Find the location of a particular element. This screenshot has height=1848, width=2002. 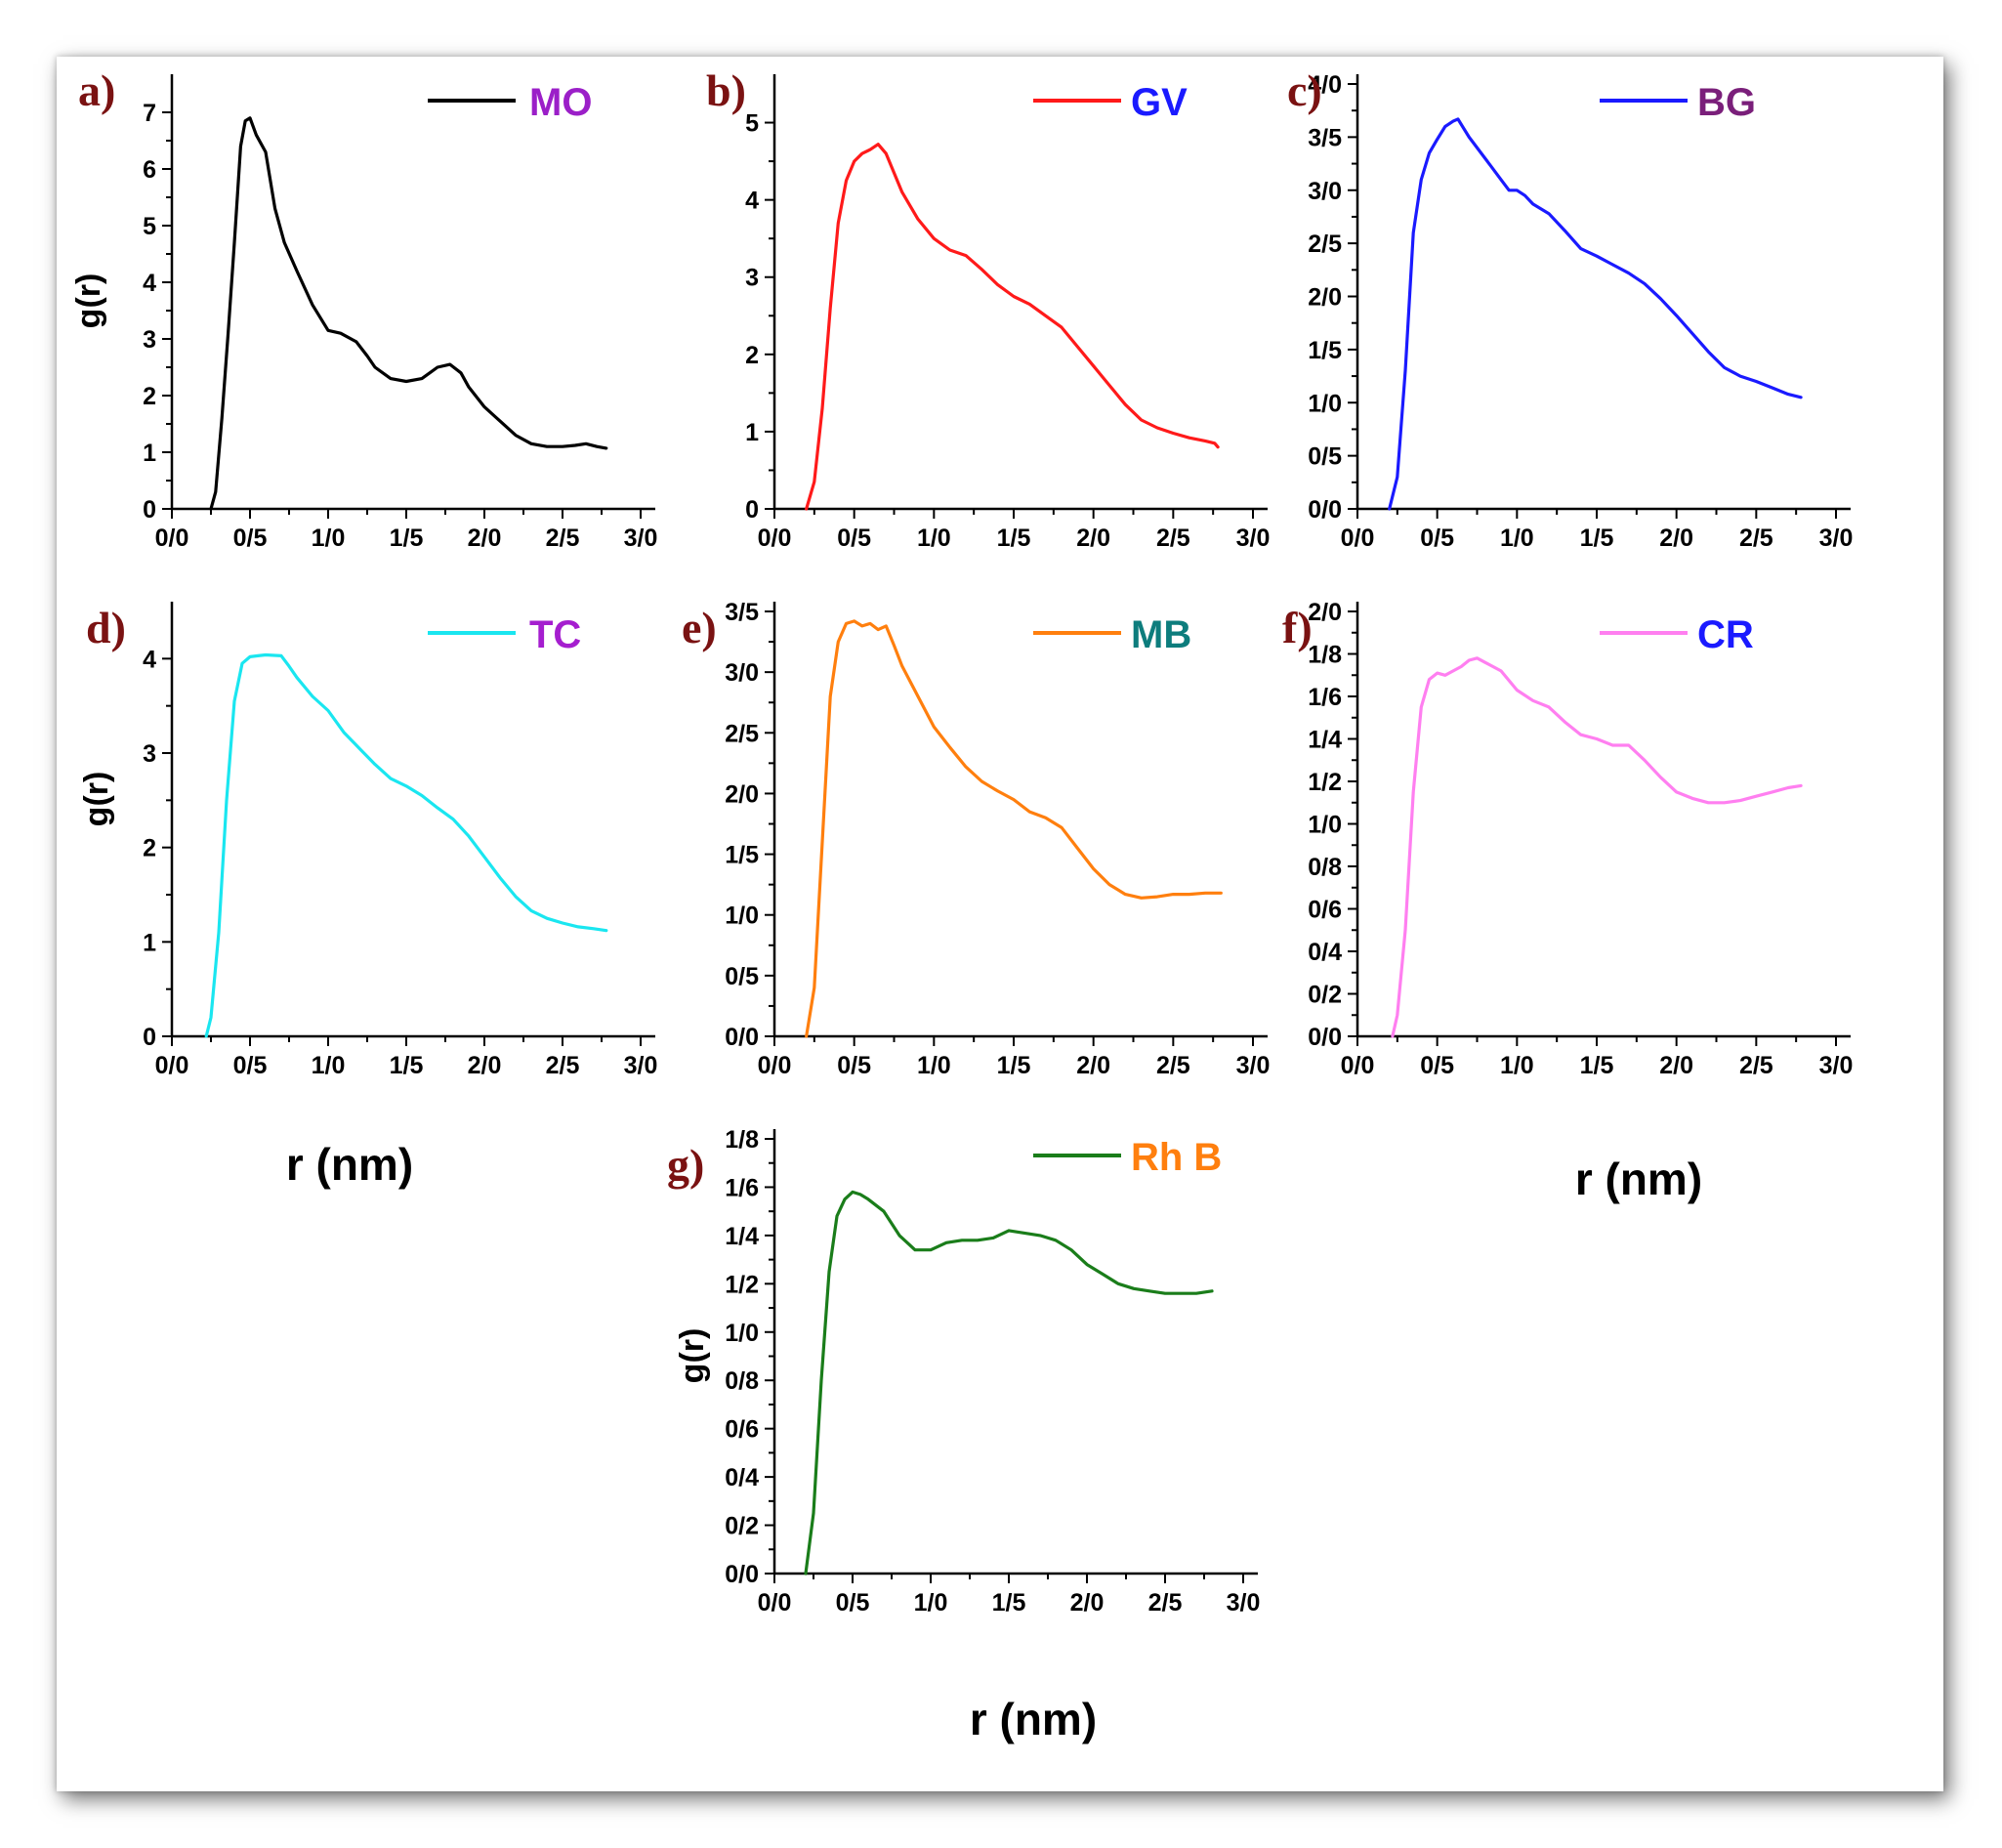

series-line-e is located at coordinates (1014, 828).